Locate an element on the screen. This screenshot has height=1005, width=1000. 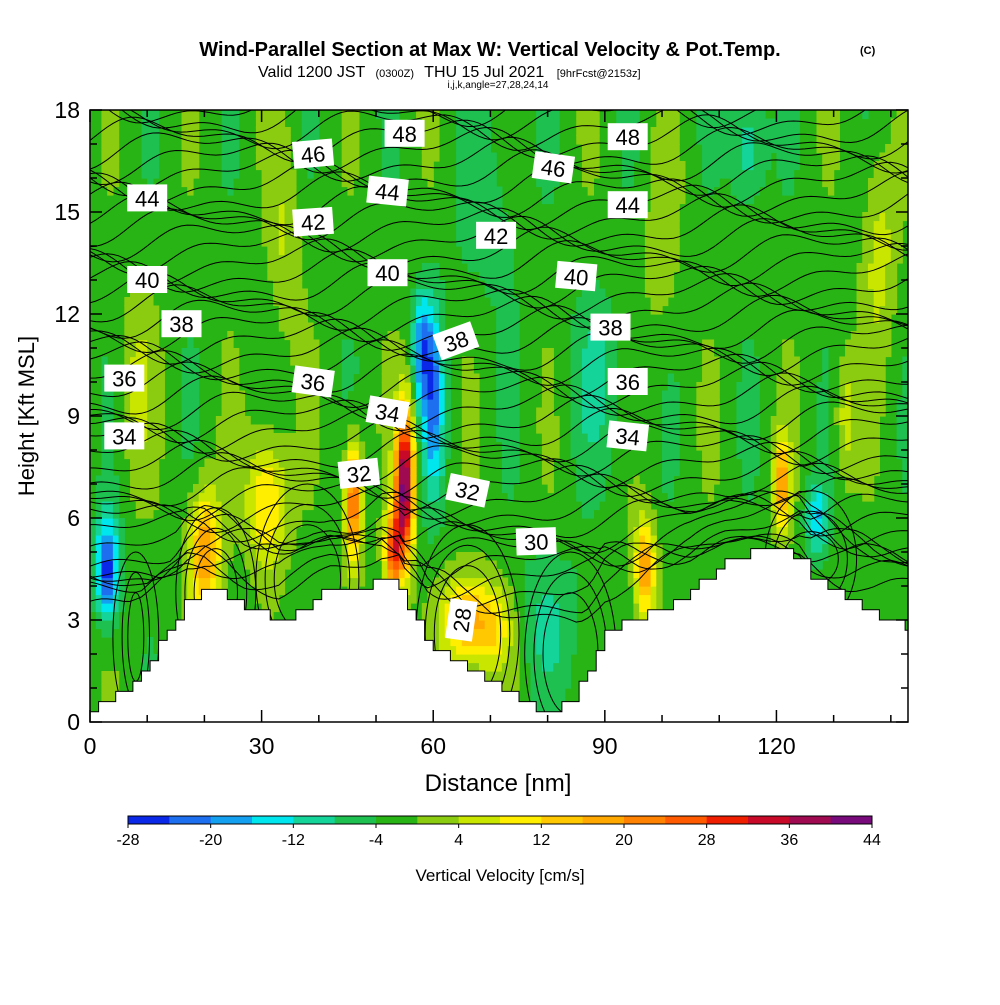
colorbar-swatch is located at coordinates (686, 820).